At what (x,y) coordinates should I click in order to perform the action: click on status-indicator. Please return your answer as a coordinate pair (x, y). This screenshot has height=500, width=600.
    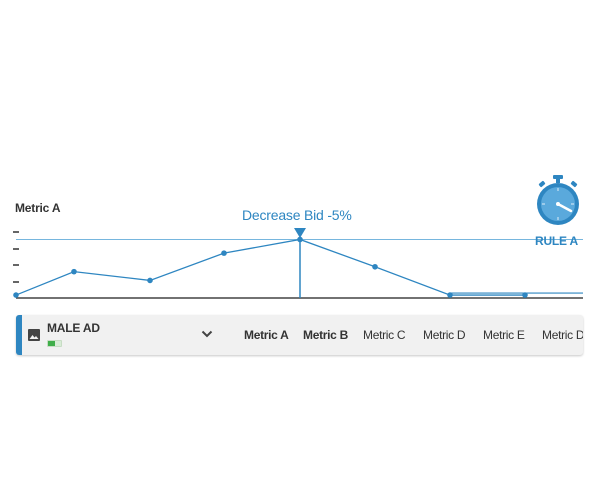
    Looking at the image, I should click on (54, 343).